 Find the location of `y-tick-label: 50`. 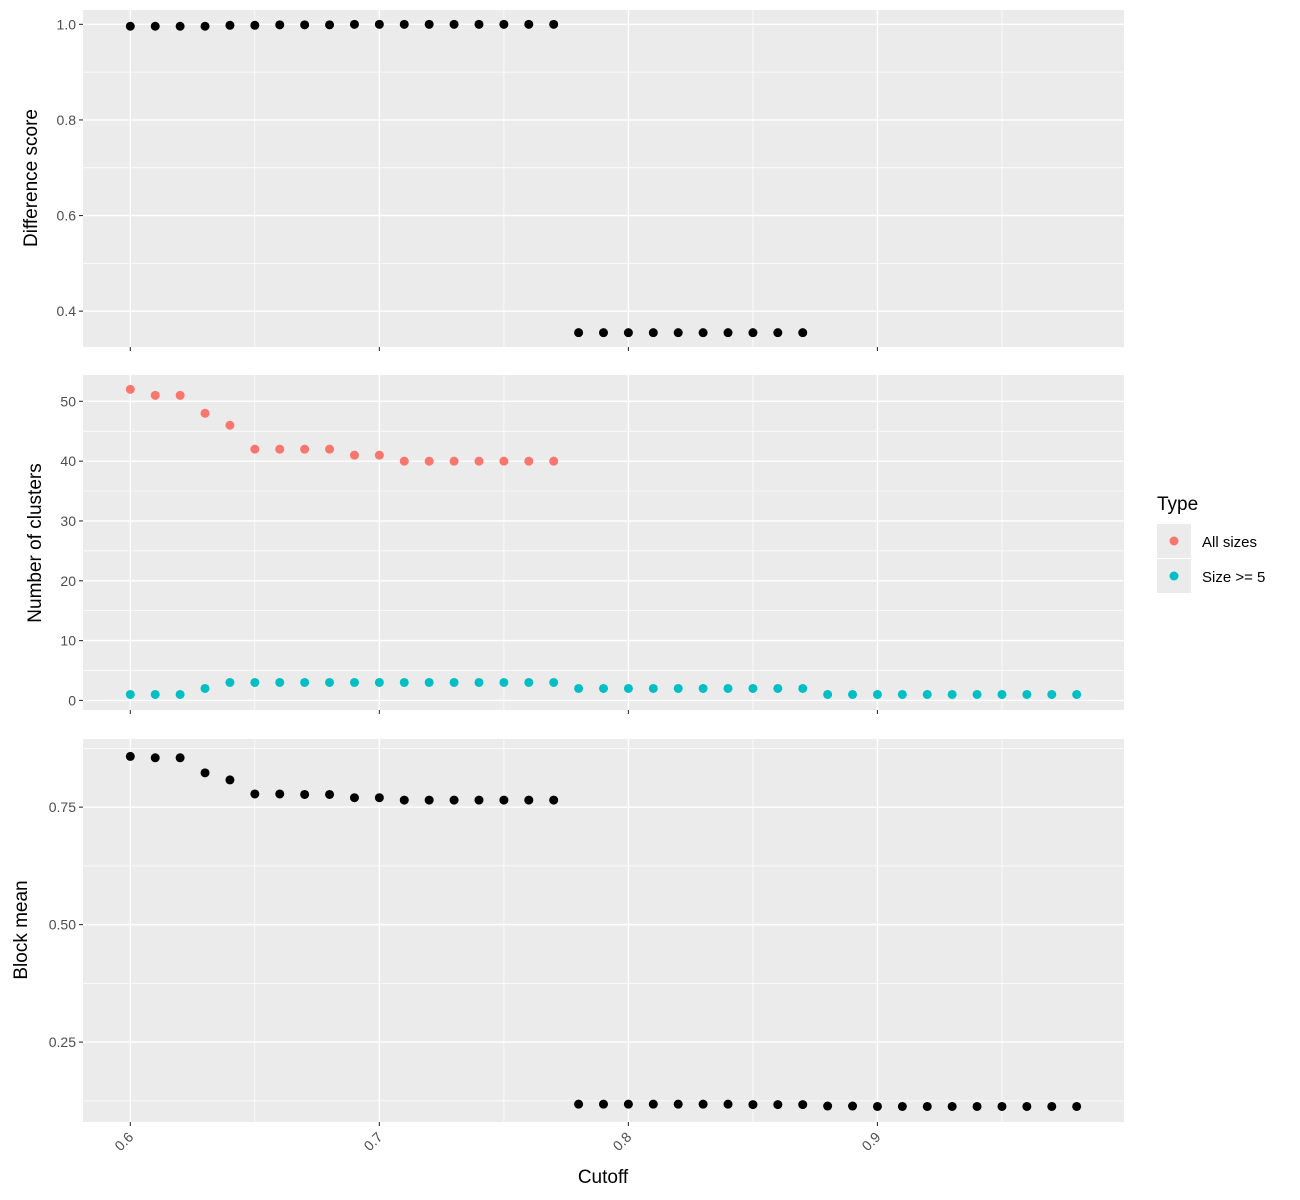

y-tick-label: 50 is located at coordinates (68, 401).